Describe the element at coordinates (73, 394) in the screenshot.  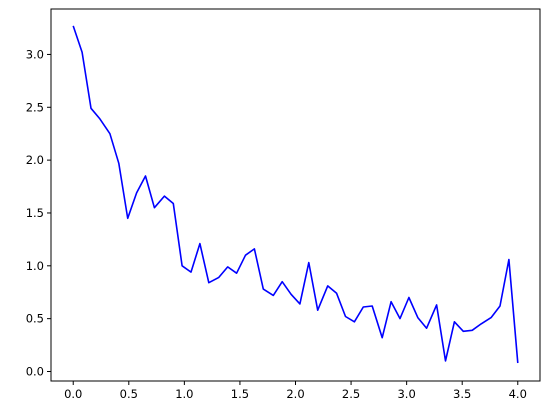
I see `x-tick-label: 0.0` at that location.